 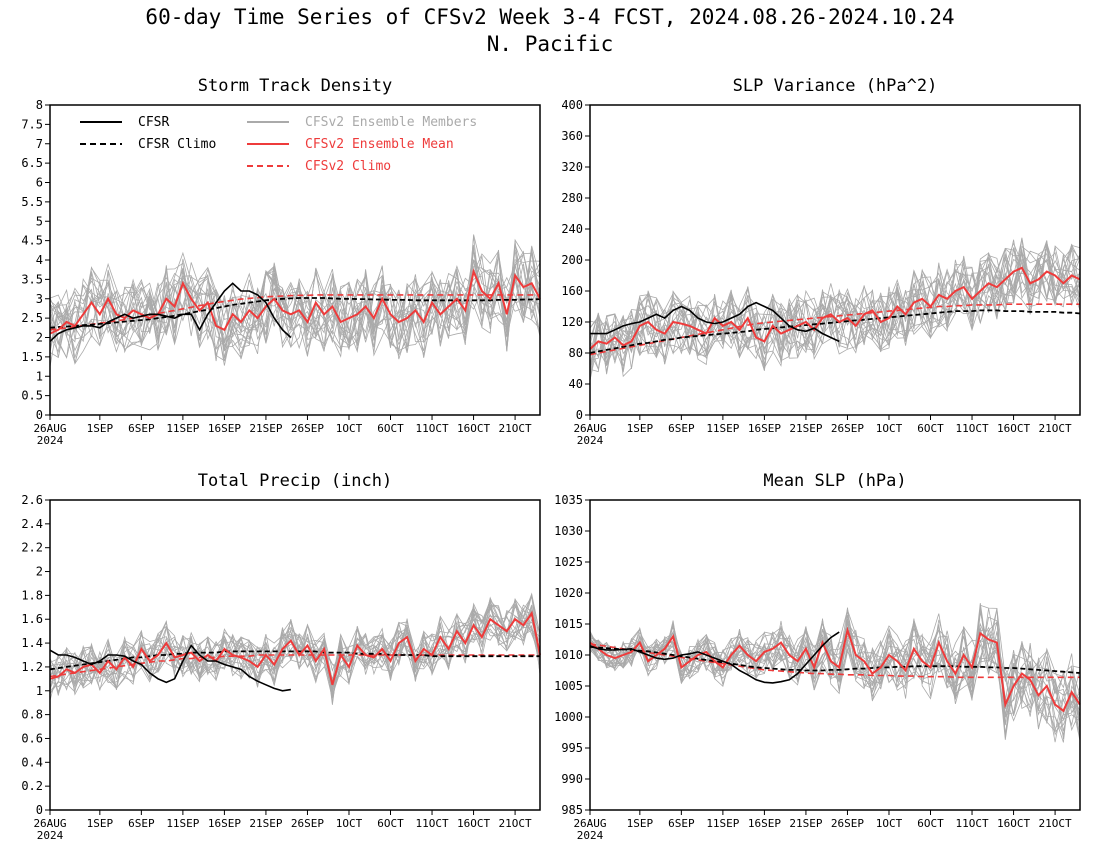 What do you see at coordinates (572, 105) in the screenshot?
I see `y-tick-label: 400` at bounding box center [572, 105].